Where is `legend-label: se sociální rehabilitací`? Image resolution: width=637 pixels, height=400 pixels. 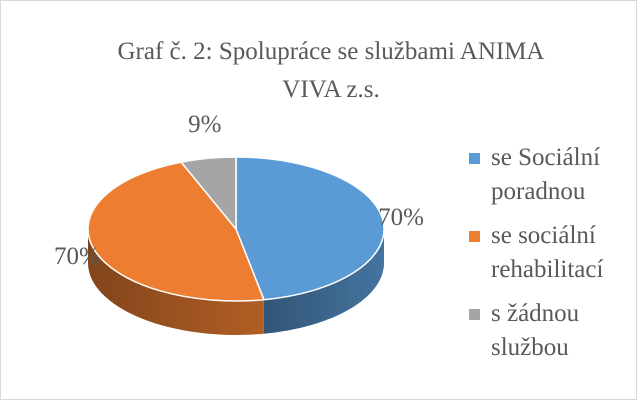 legend-label: se sociální rehabilitací is located at coordinates (547, 252).